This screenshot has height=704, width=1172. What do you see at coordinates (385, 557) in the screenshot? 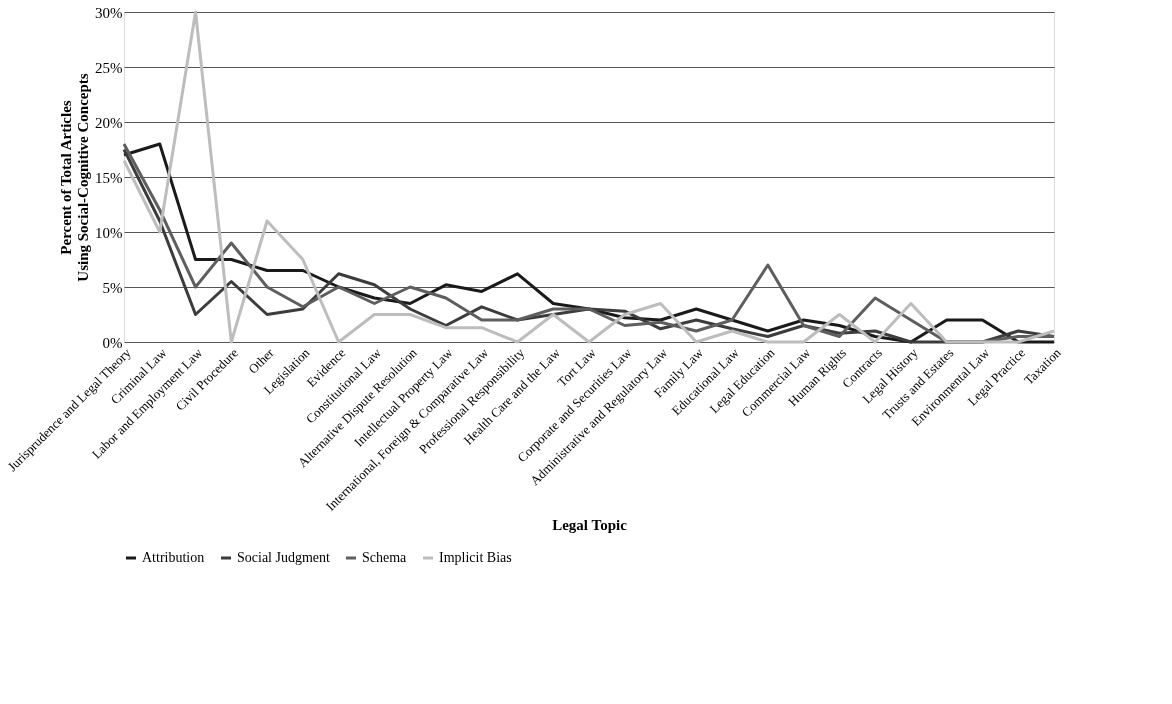
I see `legend-label: Schema` at bounding box center [385, 557].